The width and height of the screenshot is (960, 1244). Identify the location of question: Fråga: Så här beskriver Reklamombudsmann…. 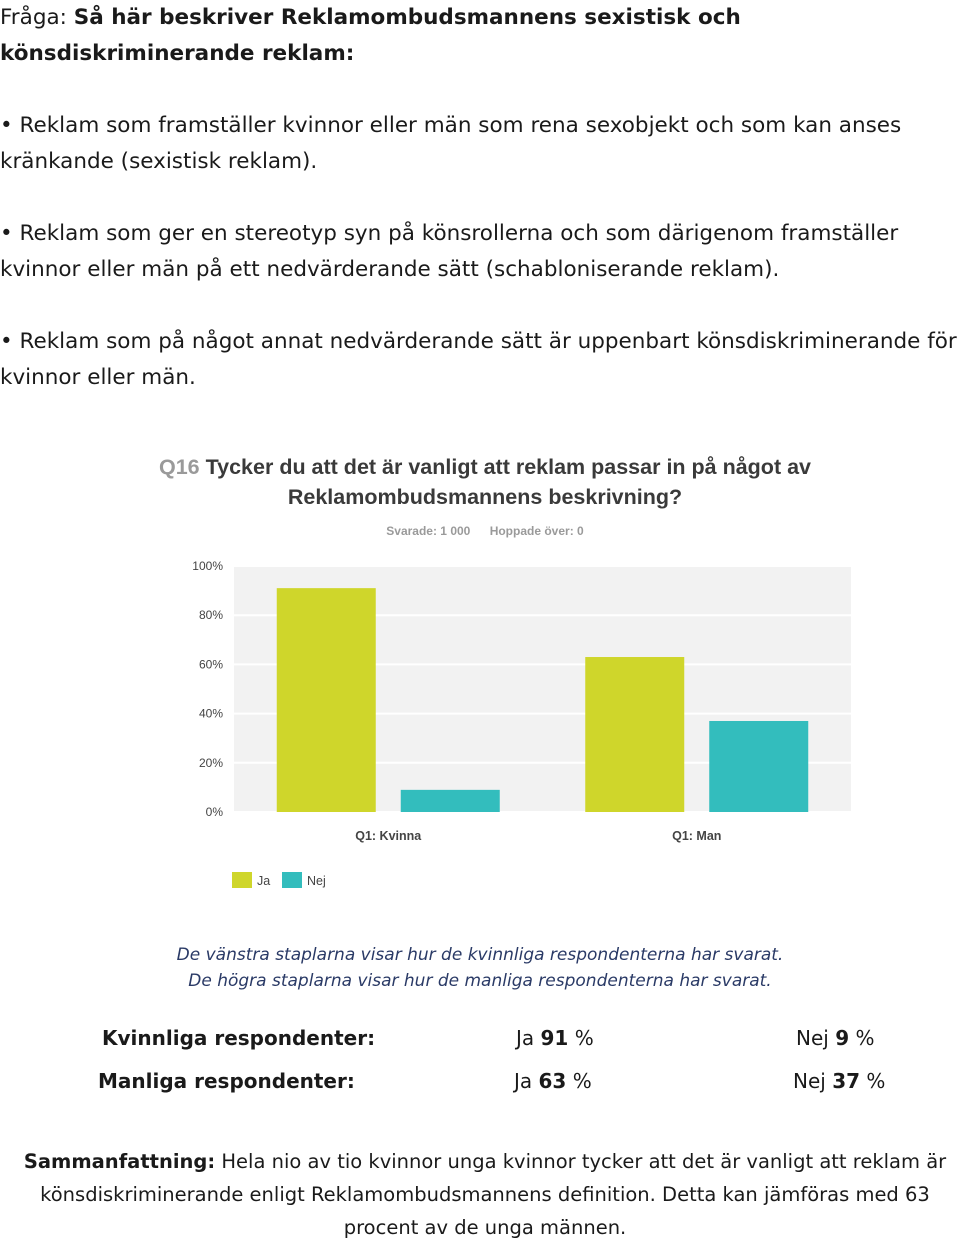
(480, 36).